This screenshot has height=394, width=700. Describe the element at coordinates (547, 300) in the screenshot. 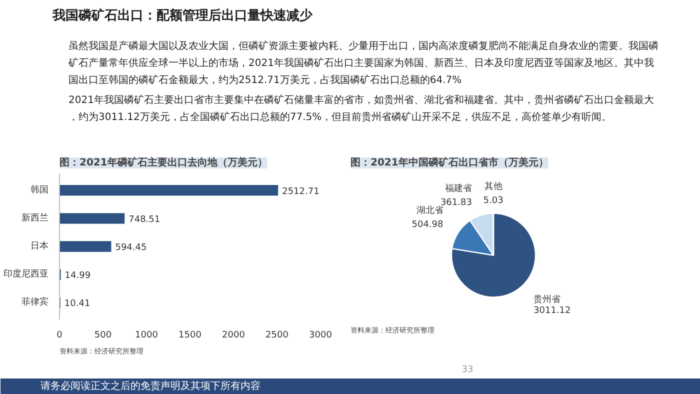

I see `slice-label: 贵州省` at that location.